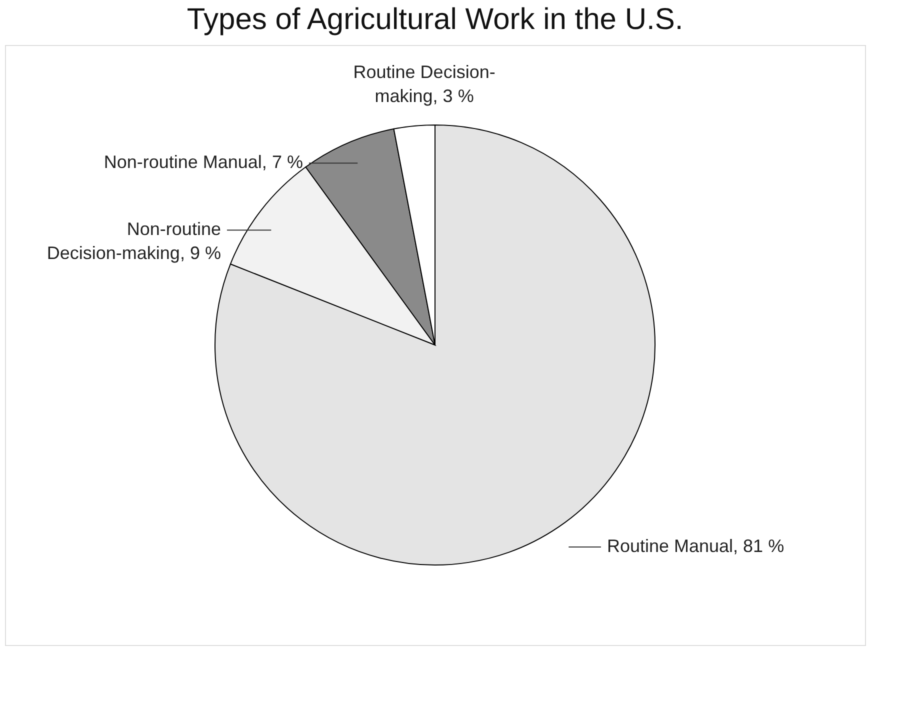  Describe the element at coordinates (133, 241) in the screenshot. I see `slice-label: Non-routine Decision-making, 9 %` at that location.